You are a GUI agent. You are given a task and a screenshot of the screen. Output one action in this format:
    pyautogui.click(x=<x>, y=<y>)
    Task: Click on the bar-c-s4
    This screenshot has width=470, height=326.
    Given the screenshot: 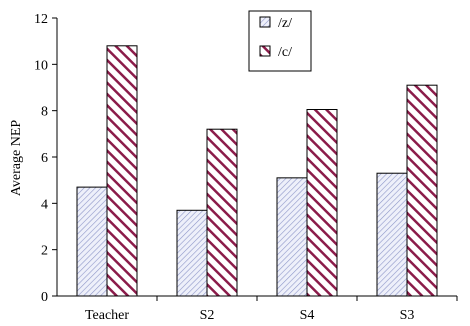 What is the action you would take?
    pyautogui.click(x=322, y=203)
    